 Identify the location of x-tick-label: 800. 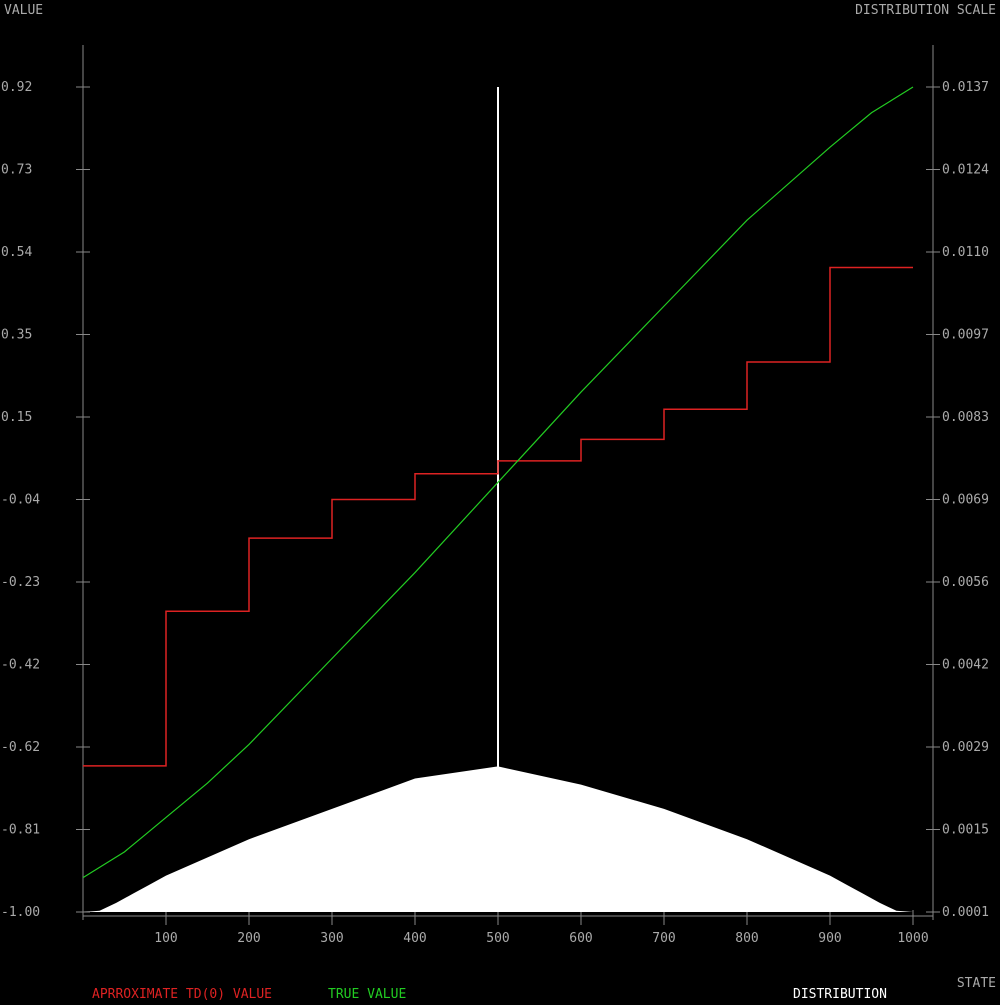
(746, 938).